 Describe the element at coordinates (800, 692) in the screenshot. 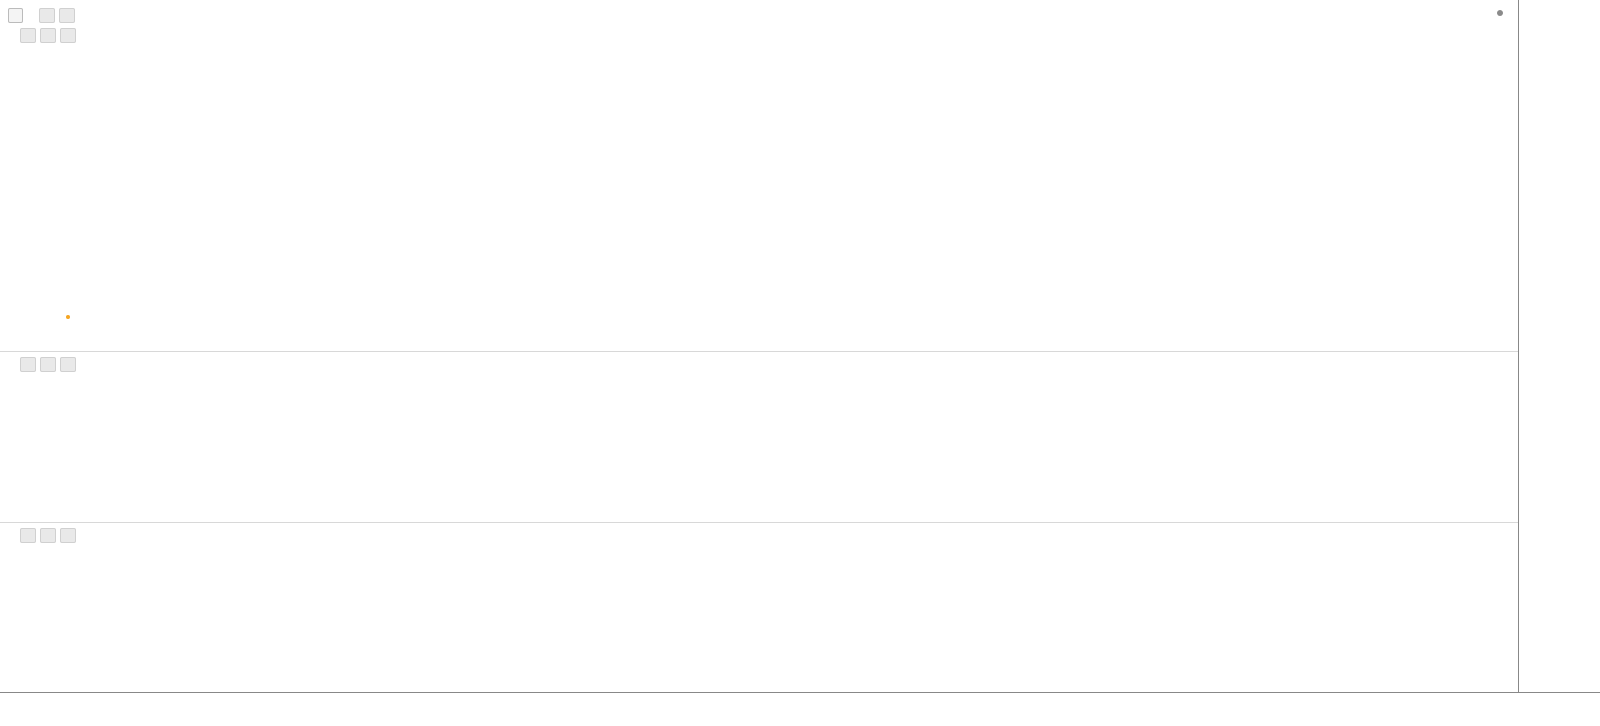

I see `time-axis-line` at that location.